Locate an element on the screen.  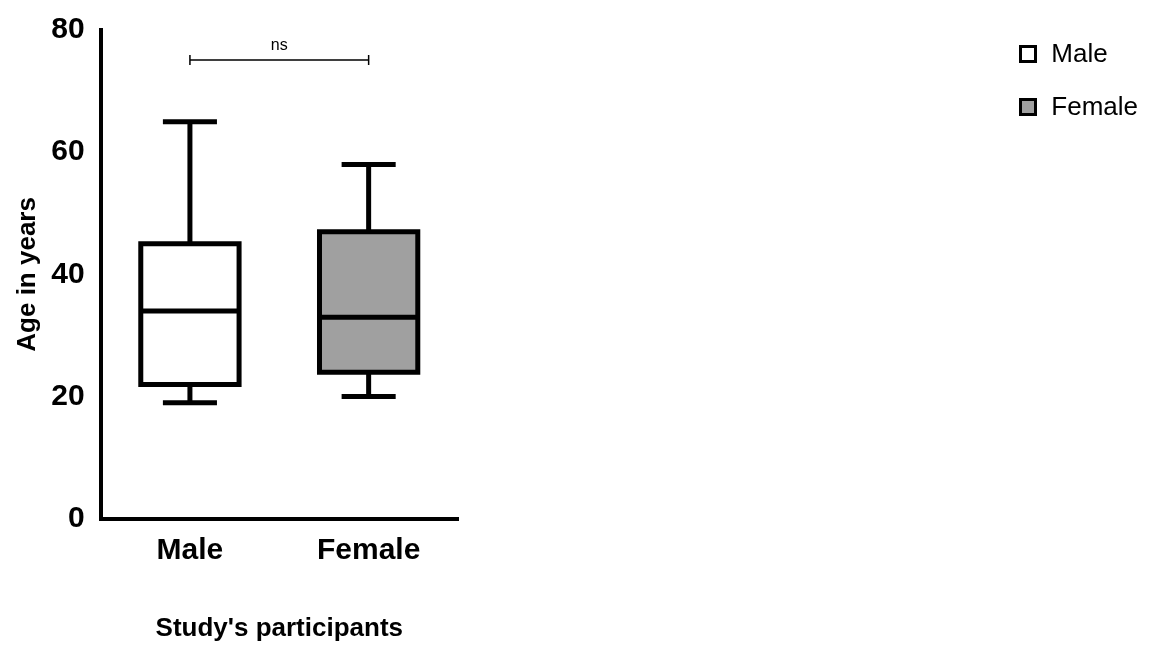
y-tick-label: 0 is located at coordinates (76, 517).